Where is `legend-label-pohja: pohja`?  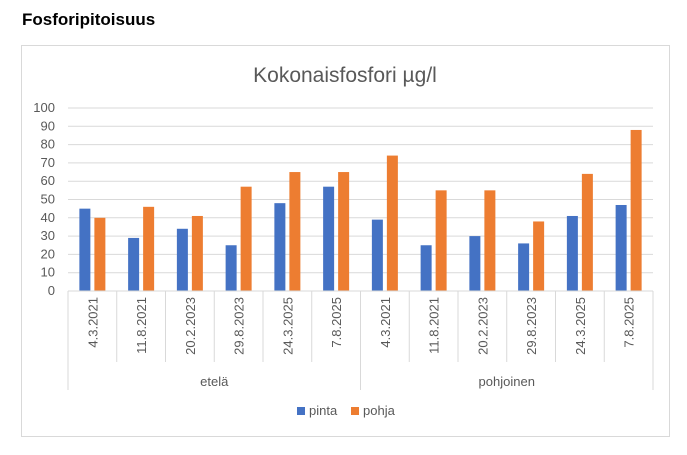
legend-label-pohja: pohja is located at coordinates (379, 410).